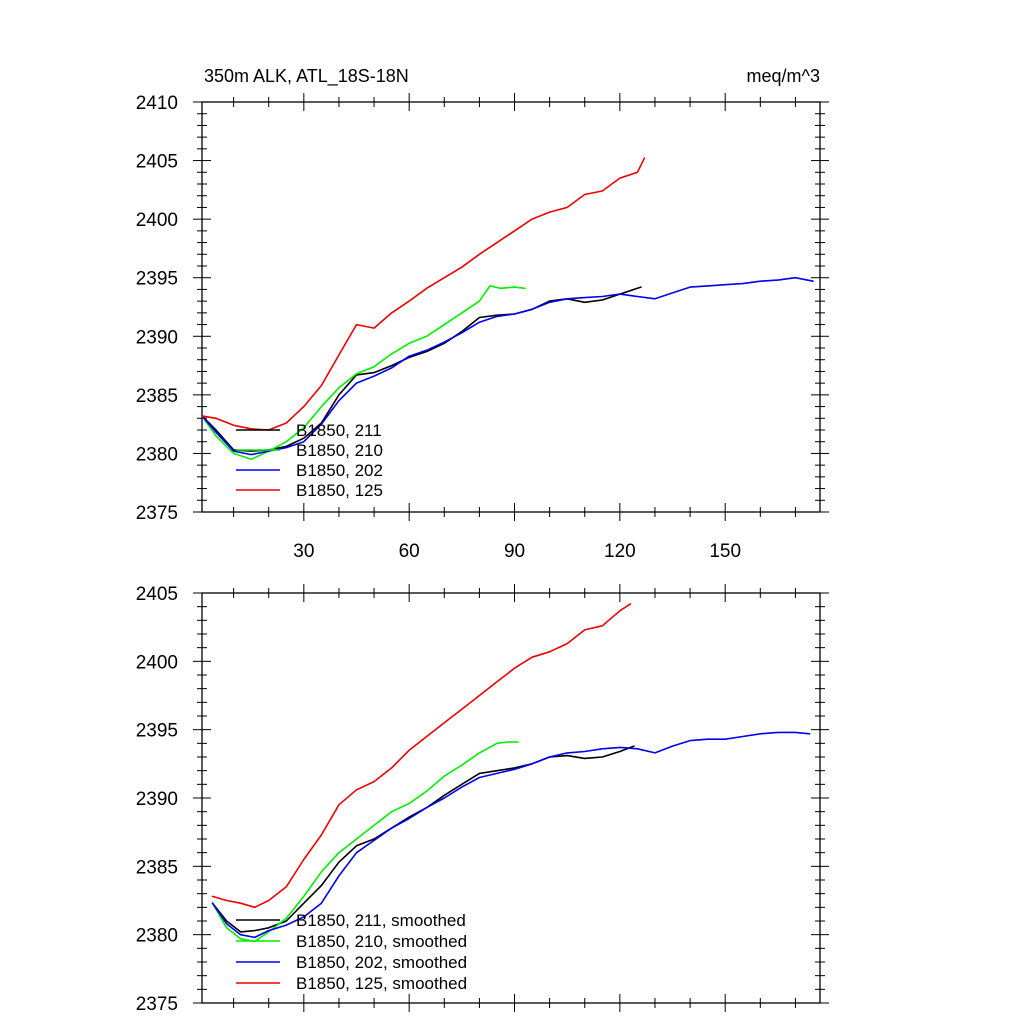 The height and width of the screenshot is (1024, 1024). I want to click on x-tick-label: 150, so click(725, 551).